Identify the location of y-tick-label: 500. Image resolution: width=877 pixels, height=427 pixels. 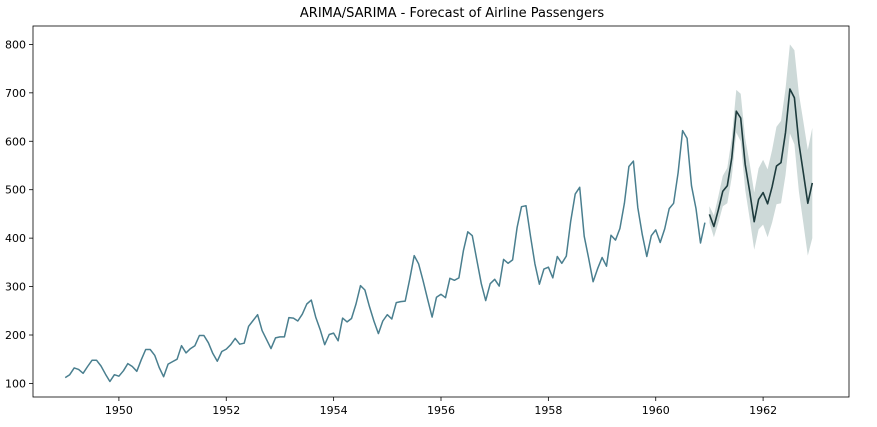
(15, 190).